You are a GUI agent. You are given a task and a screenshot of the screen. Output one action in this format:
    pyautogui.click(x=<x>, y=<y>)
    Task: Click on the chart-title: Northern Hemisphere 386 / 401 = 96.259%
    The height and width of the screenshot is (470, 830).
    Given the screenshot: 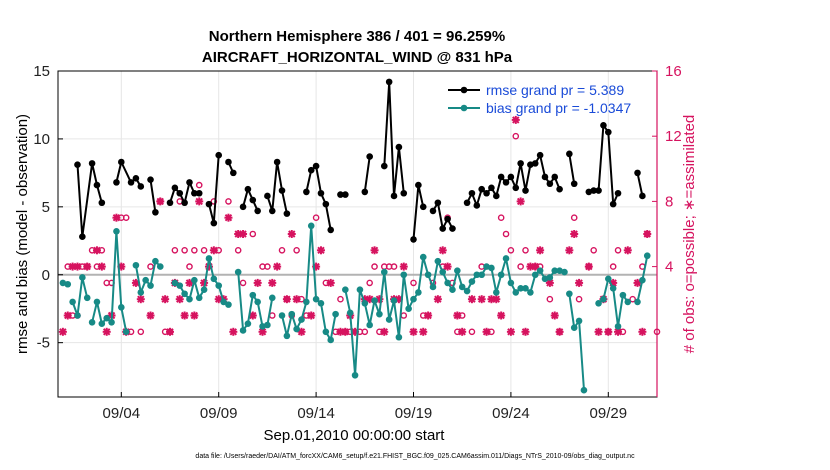 What is the action you would take?
    pyautogui.click(x=357, y=36)
    